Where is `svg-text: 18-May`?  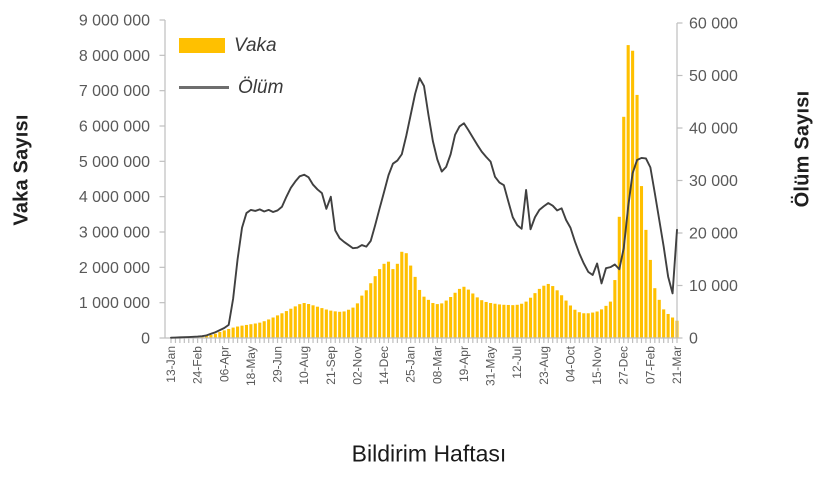
svg-text: 18-May is located at coordinates (251, 366).